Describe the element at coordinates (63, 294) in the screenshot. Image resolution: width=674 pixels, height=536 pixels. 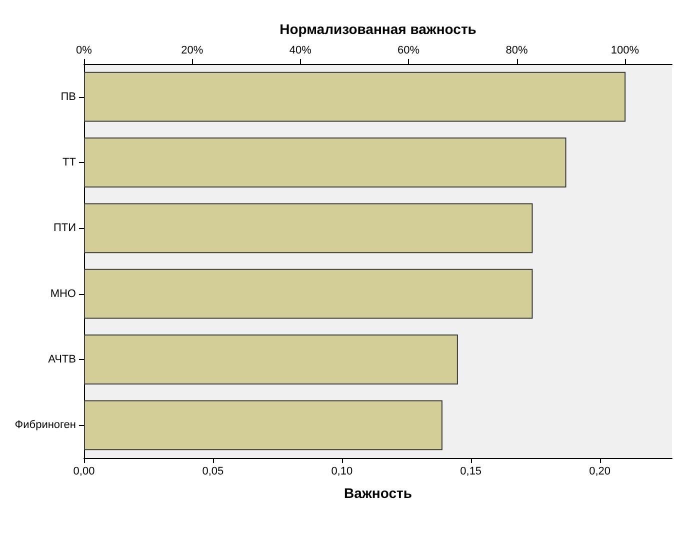
I see `y-tick-label: МНО` at that location.